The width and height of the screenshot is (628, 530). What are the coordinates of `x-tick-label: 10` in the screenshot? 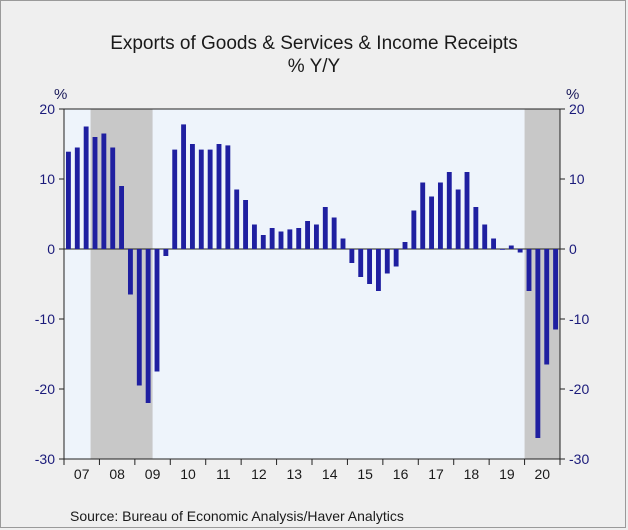 It's located at (188, 474).